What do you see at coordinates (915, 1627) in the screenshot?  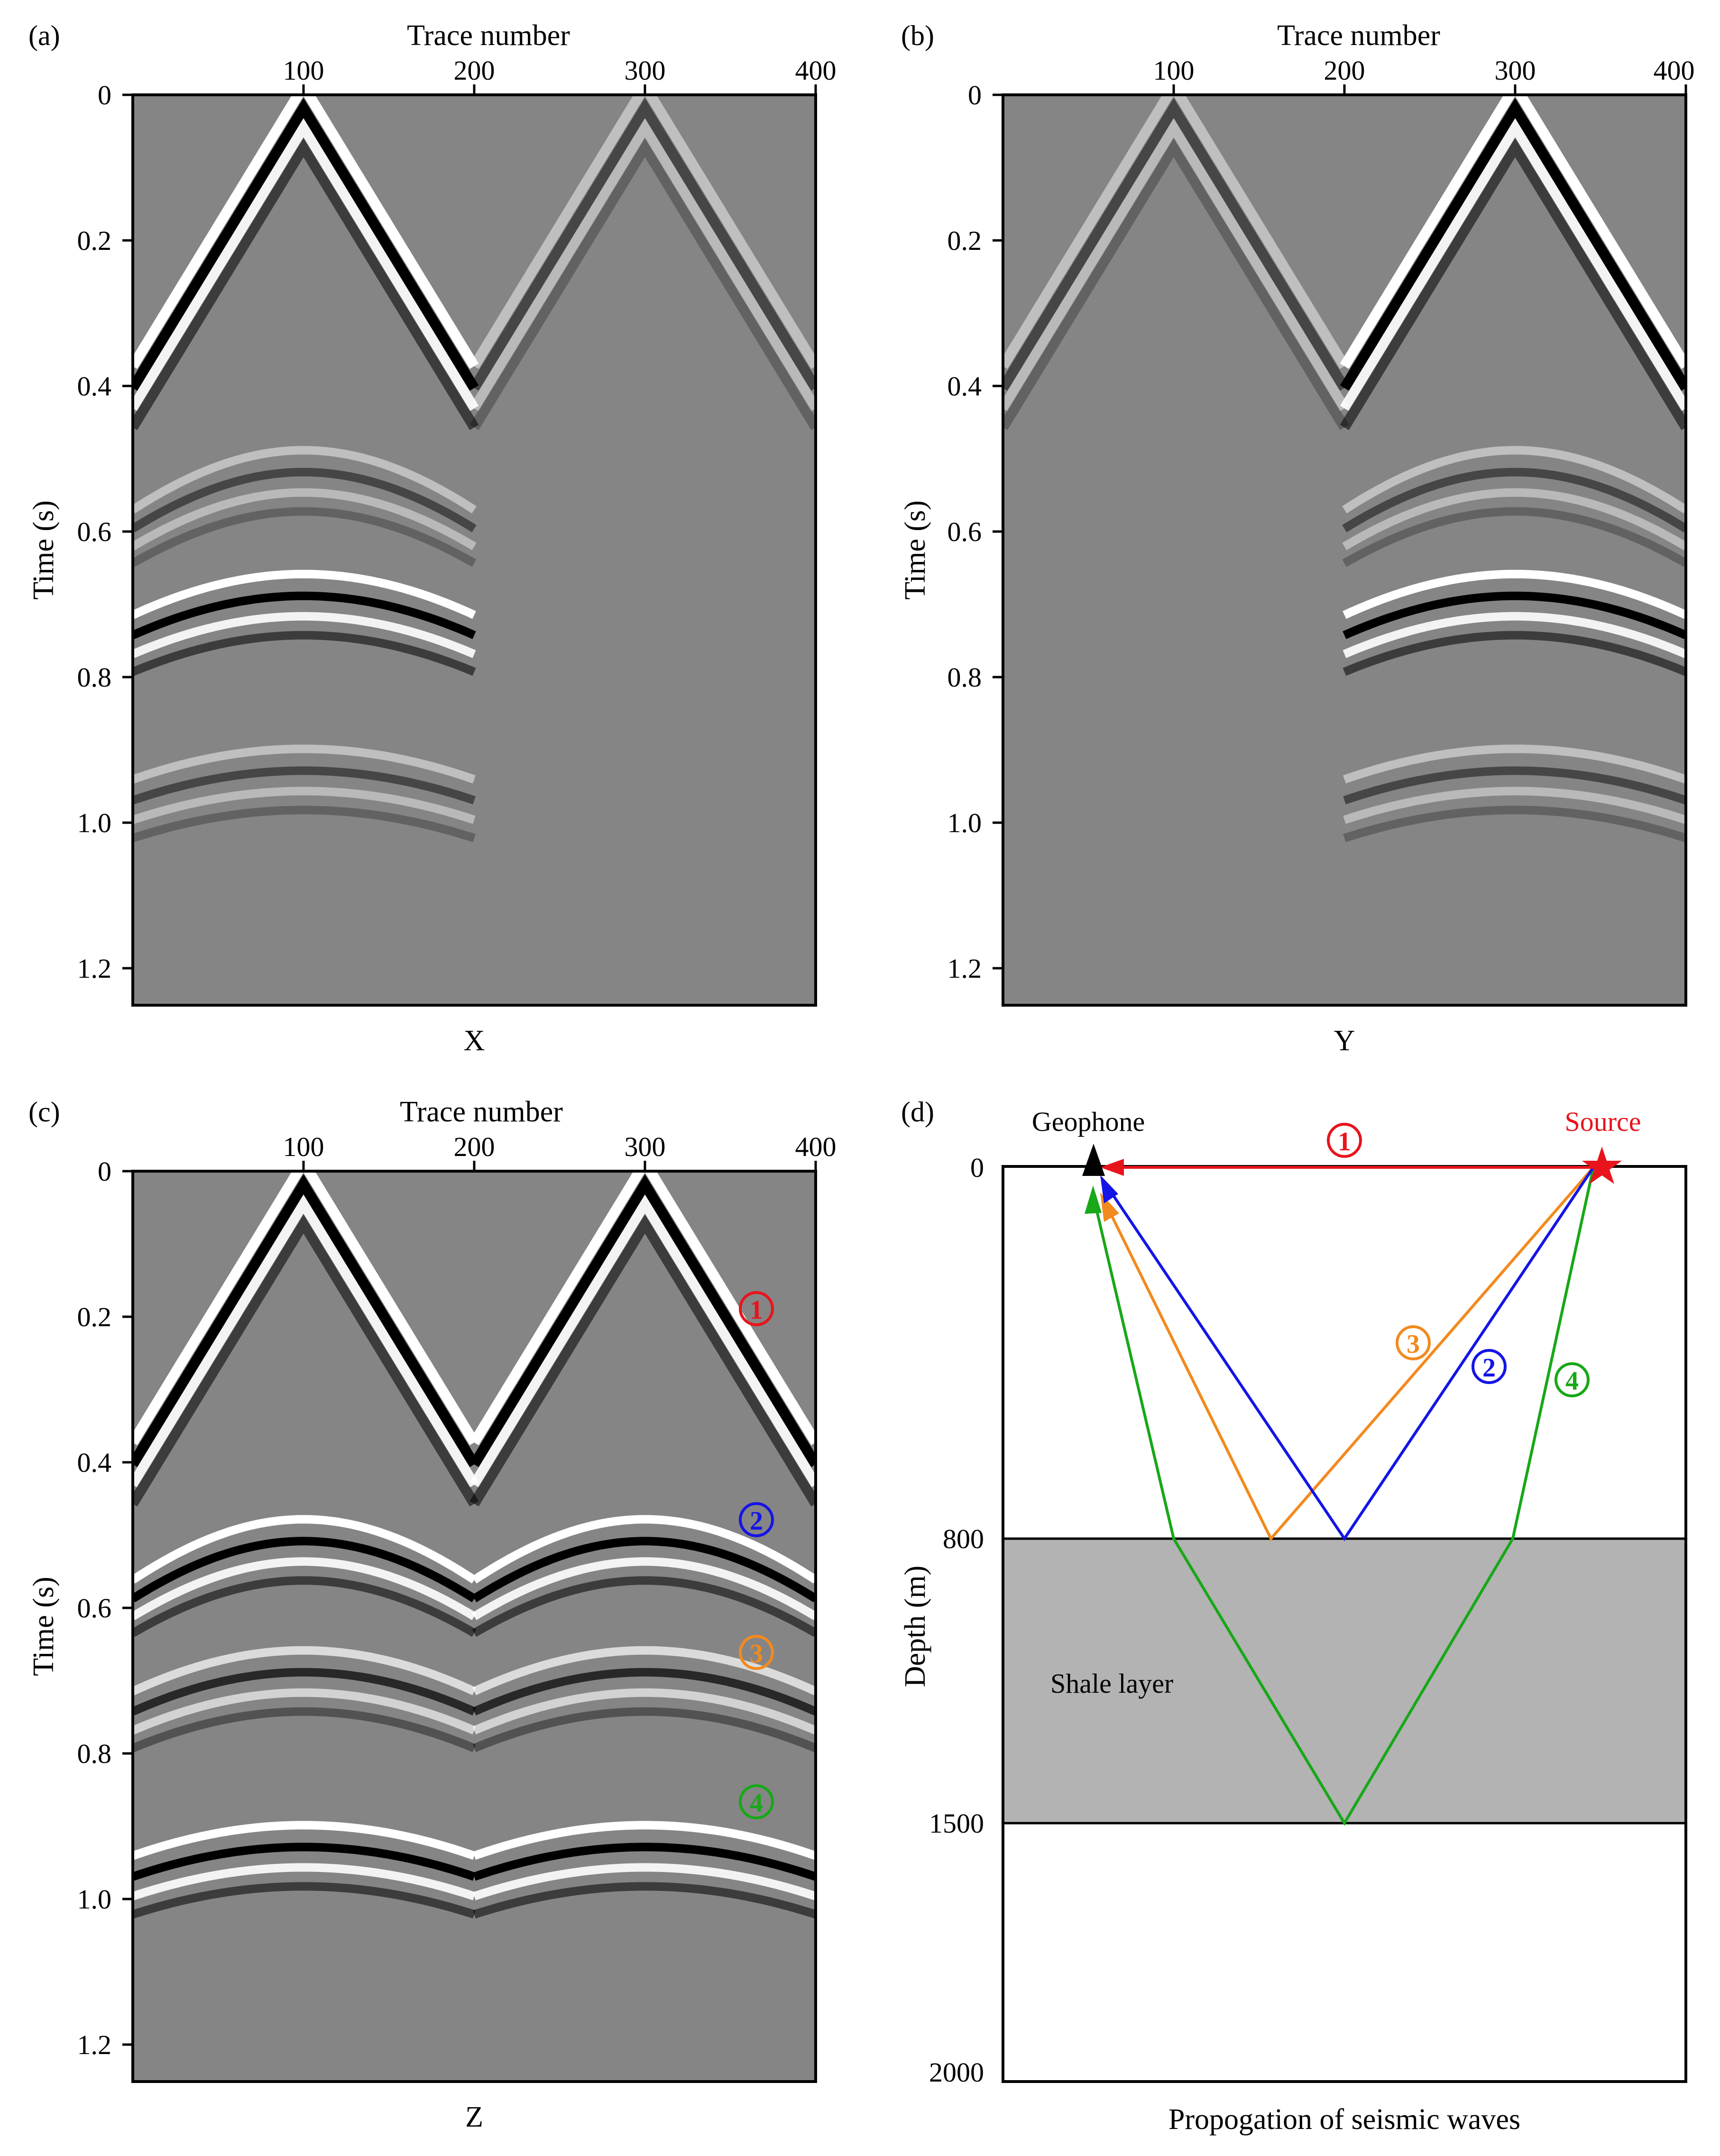 I see `y-axis-title-d: Depth (m)` at bounding box center [915, 1627].